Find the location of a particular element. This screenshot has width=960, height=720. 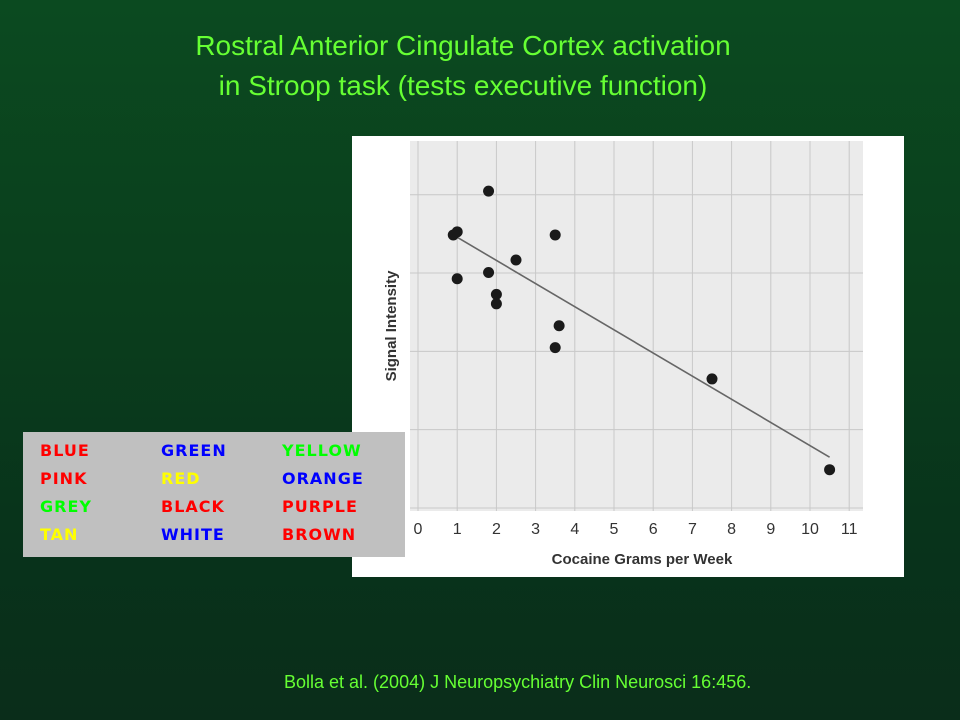

x-tick-label: 7 is located at coordinates (692, 529).